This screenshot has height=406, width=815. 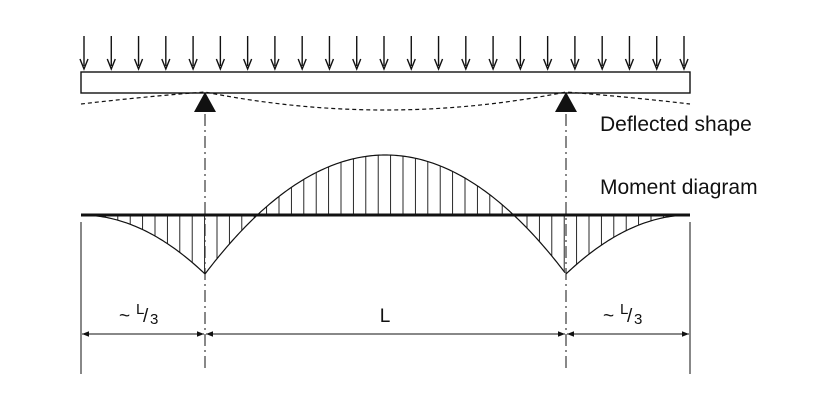 I want to click on distributed-load-arrows, so click(x=384, y=53).